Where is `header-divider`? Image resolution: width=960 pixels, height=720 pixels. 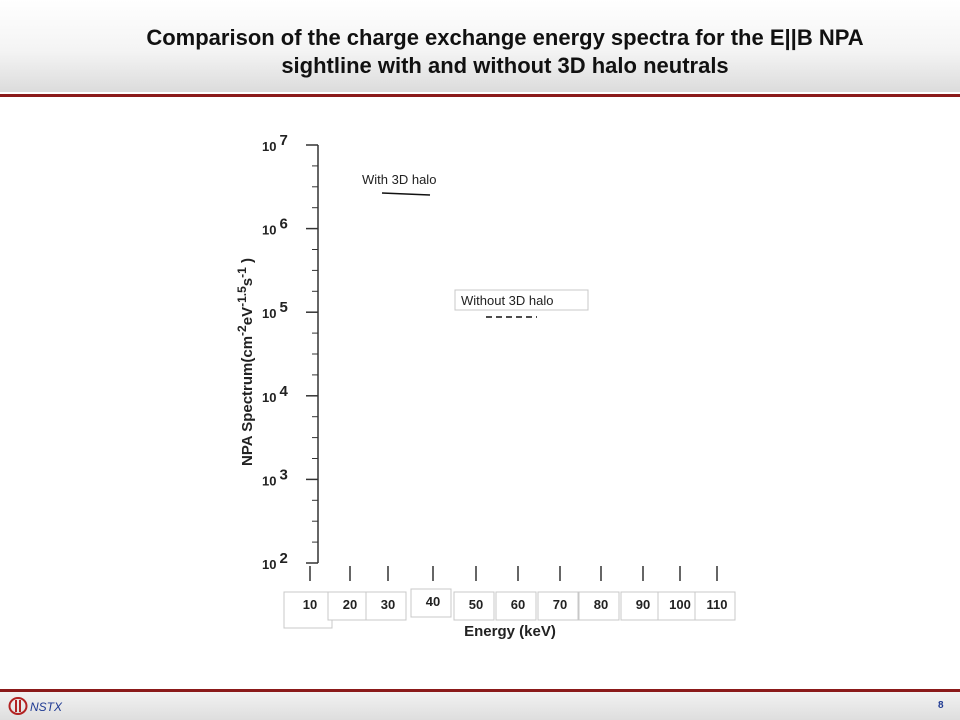
header-divider is located at coordinates (480, 95).